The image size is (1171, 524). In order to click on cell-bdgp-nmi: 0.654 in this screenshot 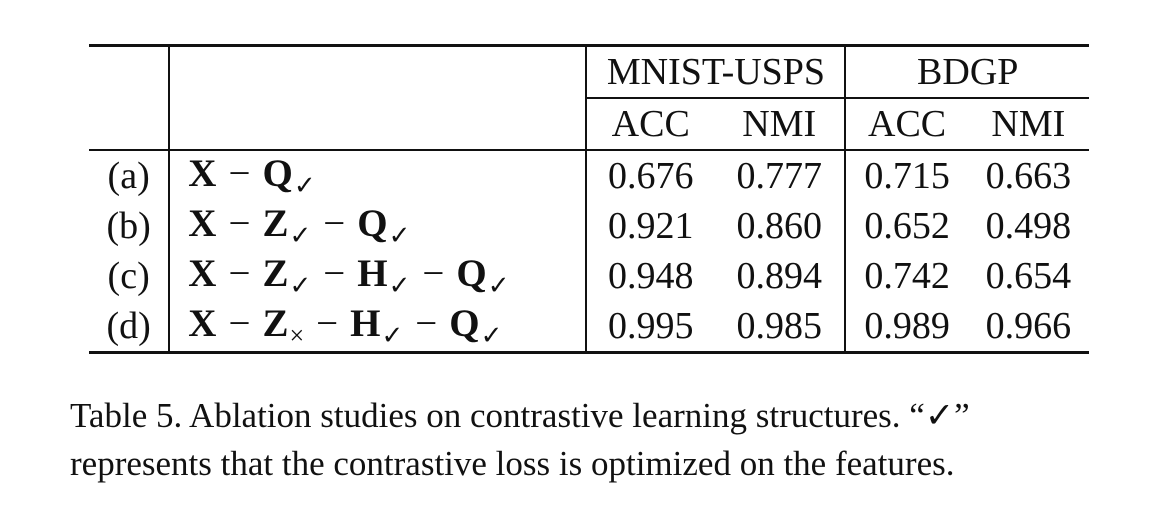, I will do `click(1028, 276)`.